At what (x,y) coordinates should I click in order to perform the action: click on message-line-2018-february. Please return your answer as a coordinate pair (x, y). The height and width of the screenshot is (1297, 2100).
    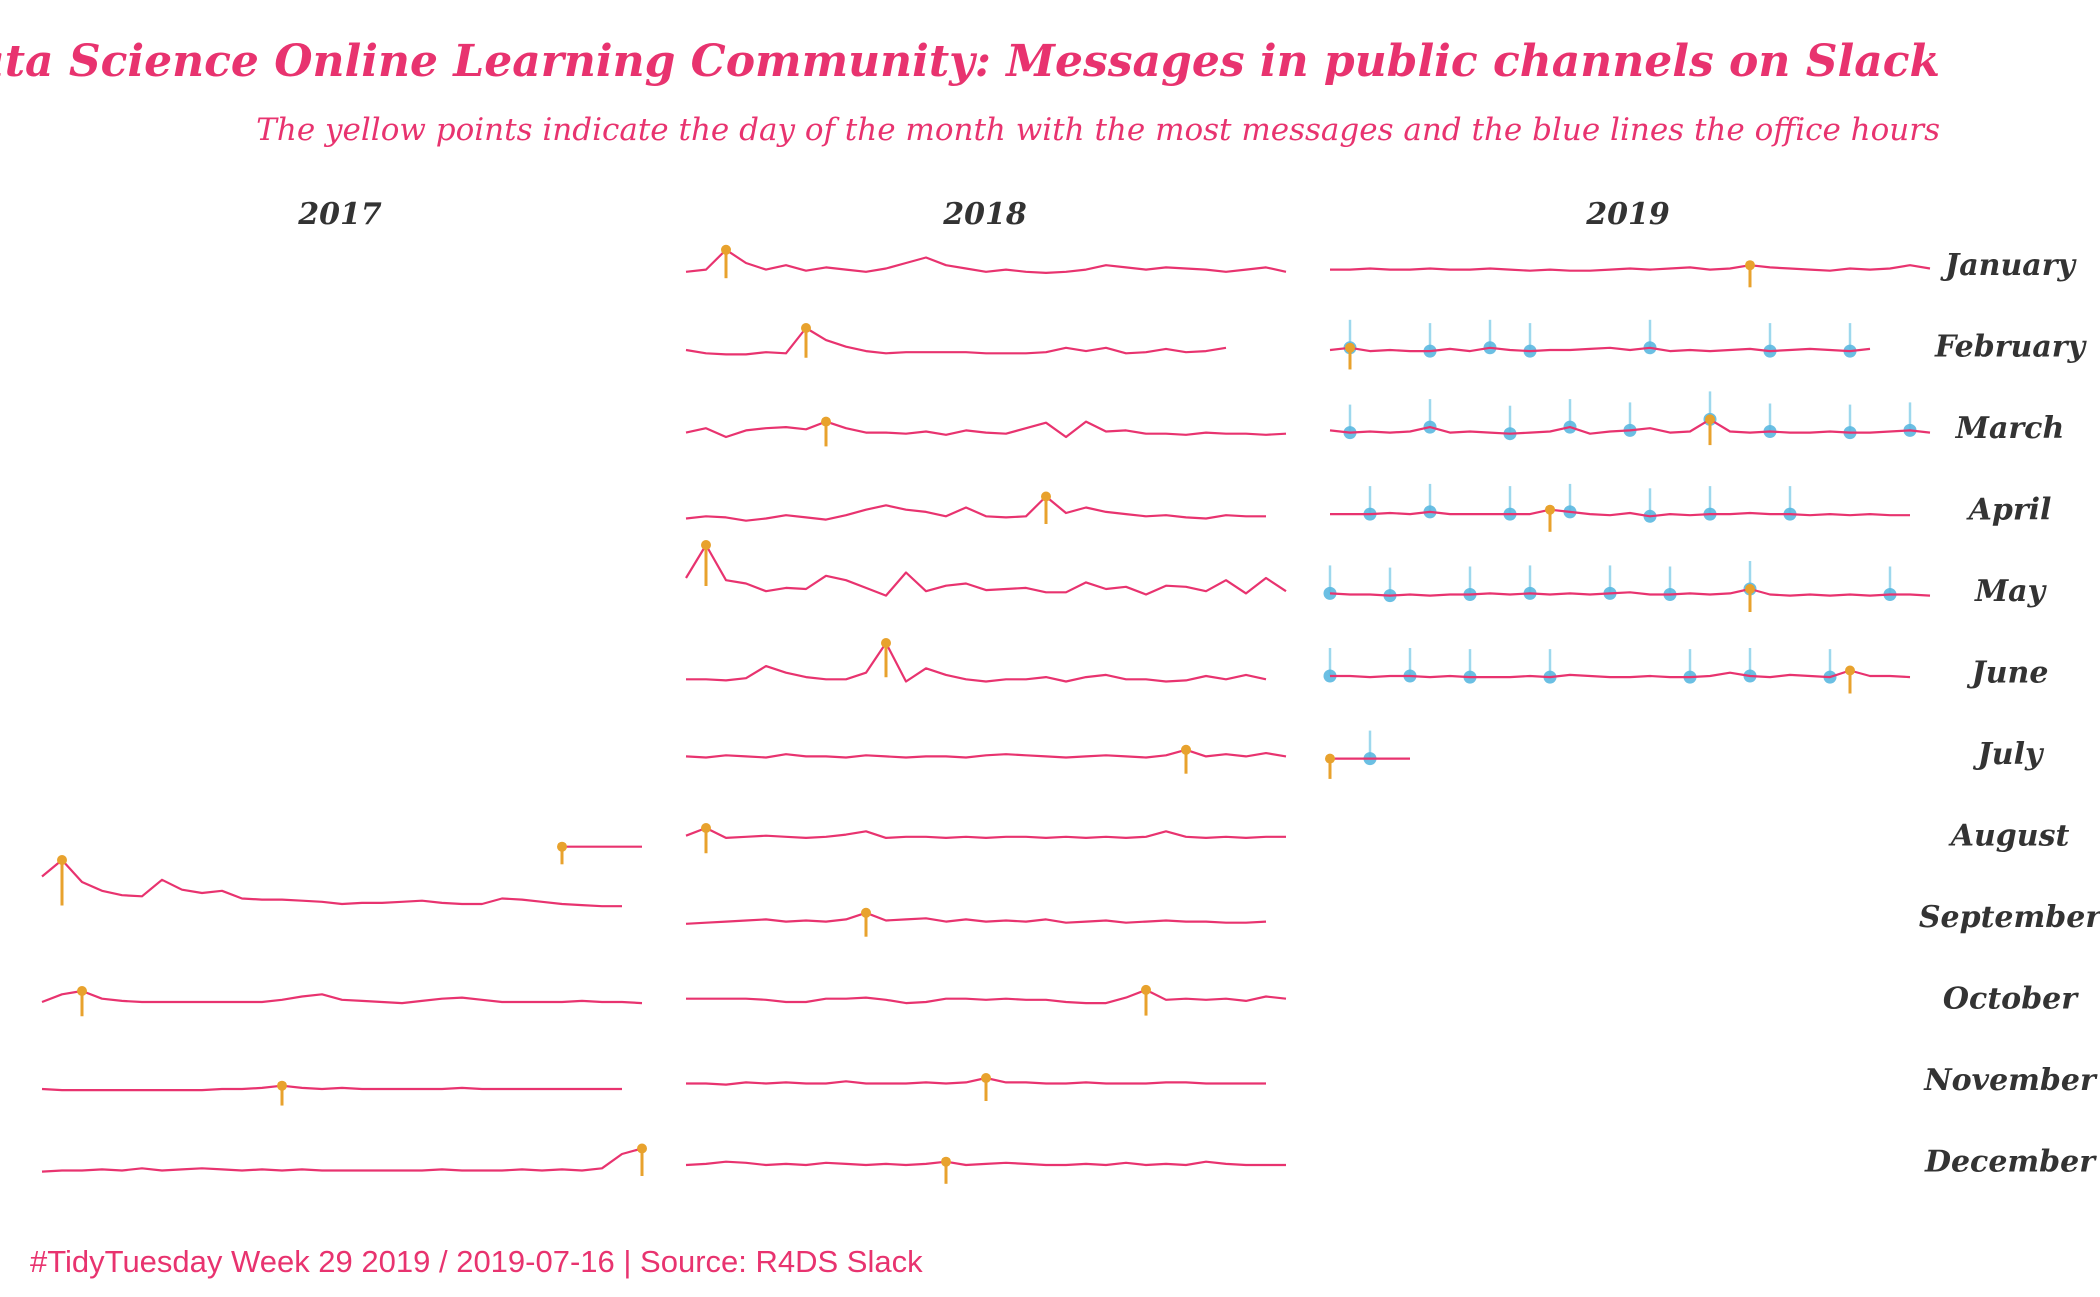
    Looking at the image, I should click on (956, 341).